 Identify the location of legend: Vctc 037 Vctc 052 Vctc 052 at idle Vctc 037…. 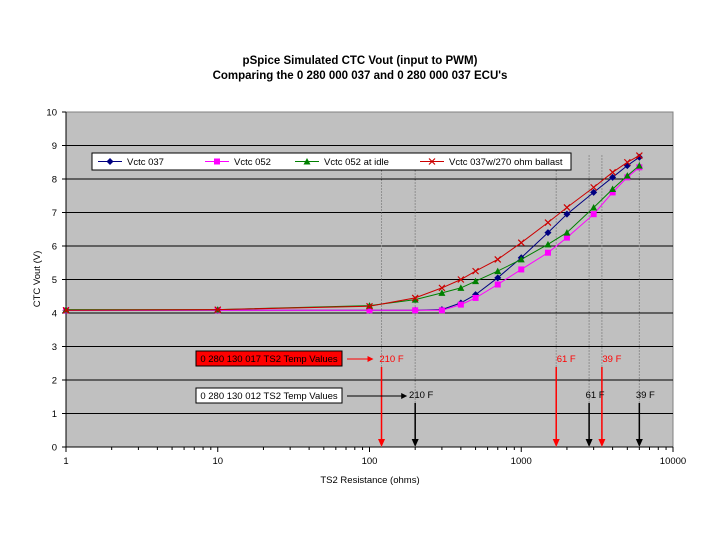
(331, 161).